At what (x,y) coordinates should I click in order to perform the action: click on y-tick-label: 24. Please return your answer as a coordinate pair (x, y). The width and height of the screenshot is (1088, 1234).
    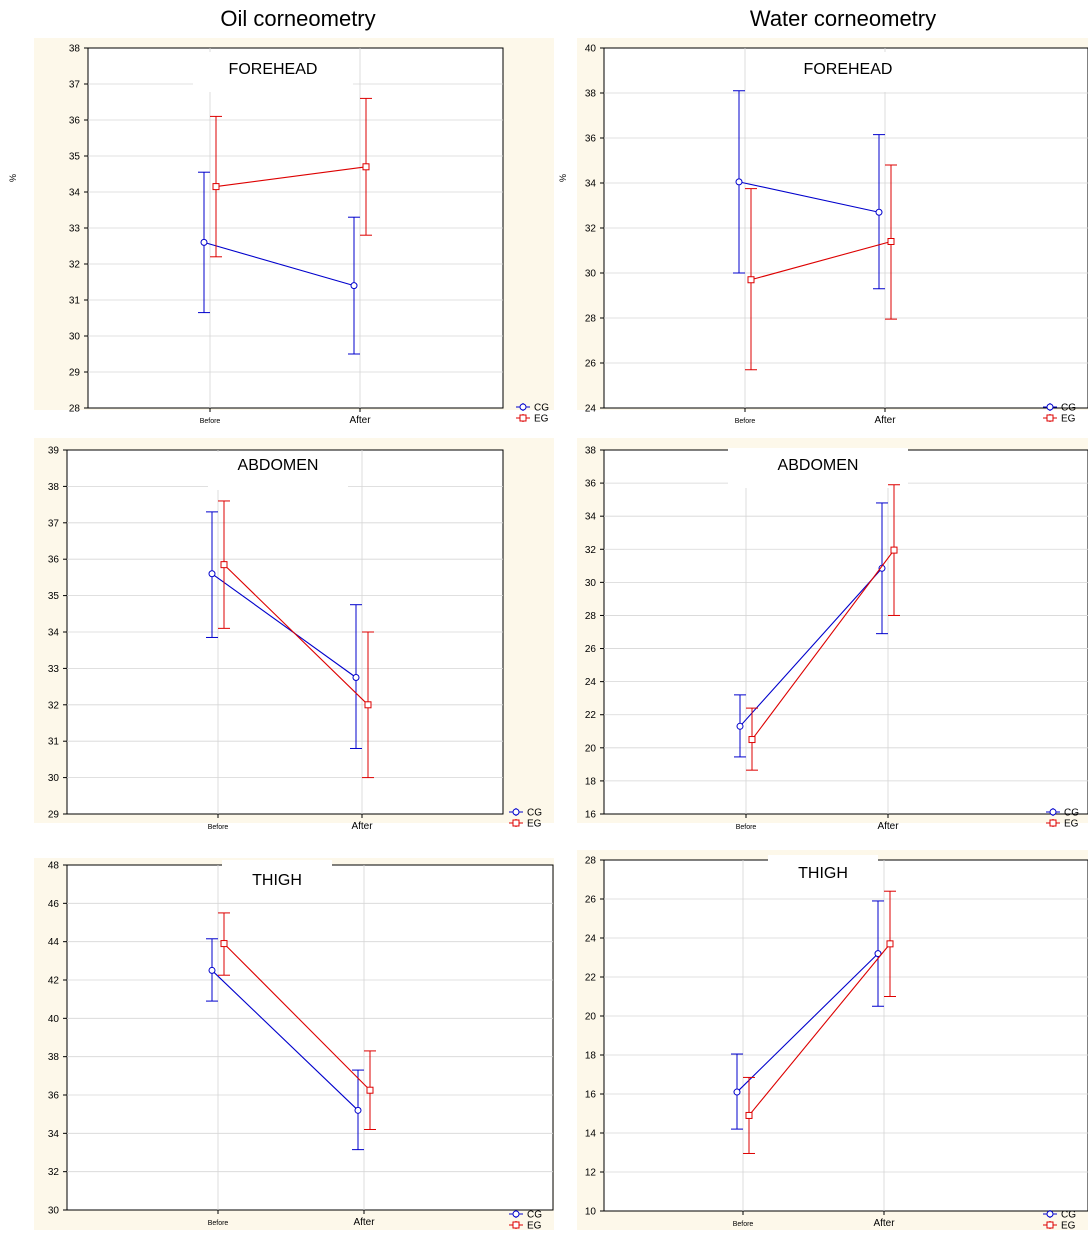
    Looking at the image, I should click on (591, 939).